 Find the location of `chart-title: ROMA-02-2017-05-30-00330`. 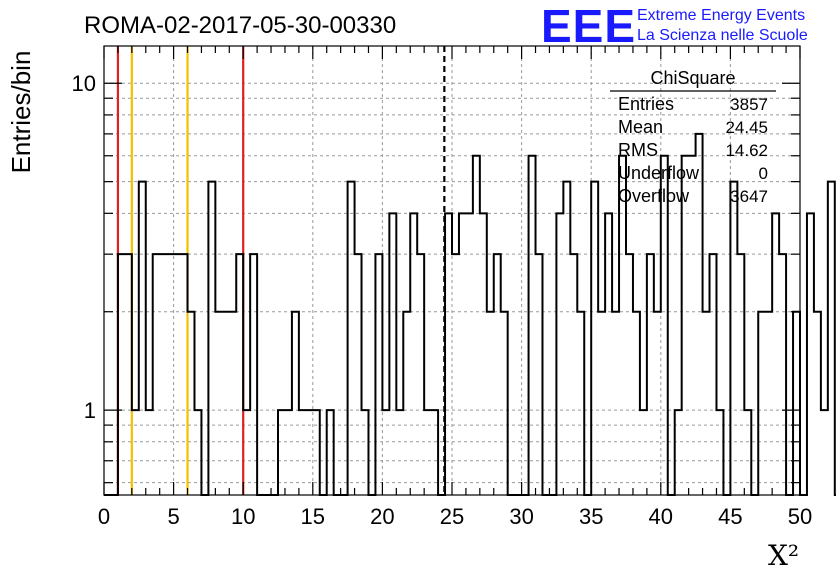

chart-title: ROMA-02-2017-05-30-00330 is located at coordinates (240, 25).